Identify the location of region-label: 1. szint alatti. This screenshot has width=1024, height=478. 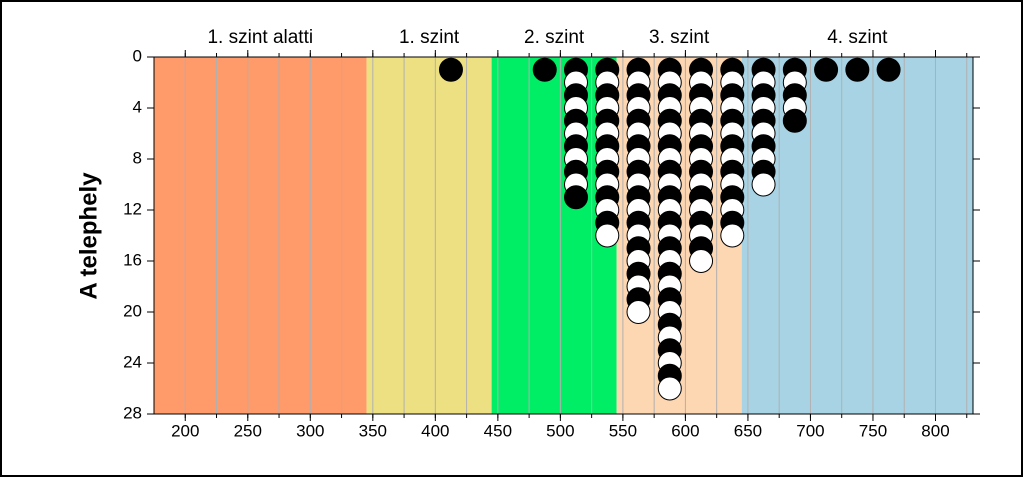
(260, 37).